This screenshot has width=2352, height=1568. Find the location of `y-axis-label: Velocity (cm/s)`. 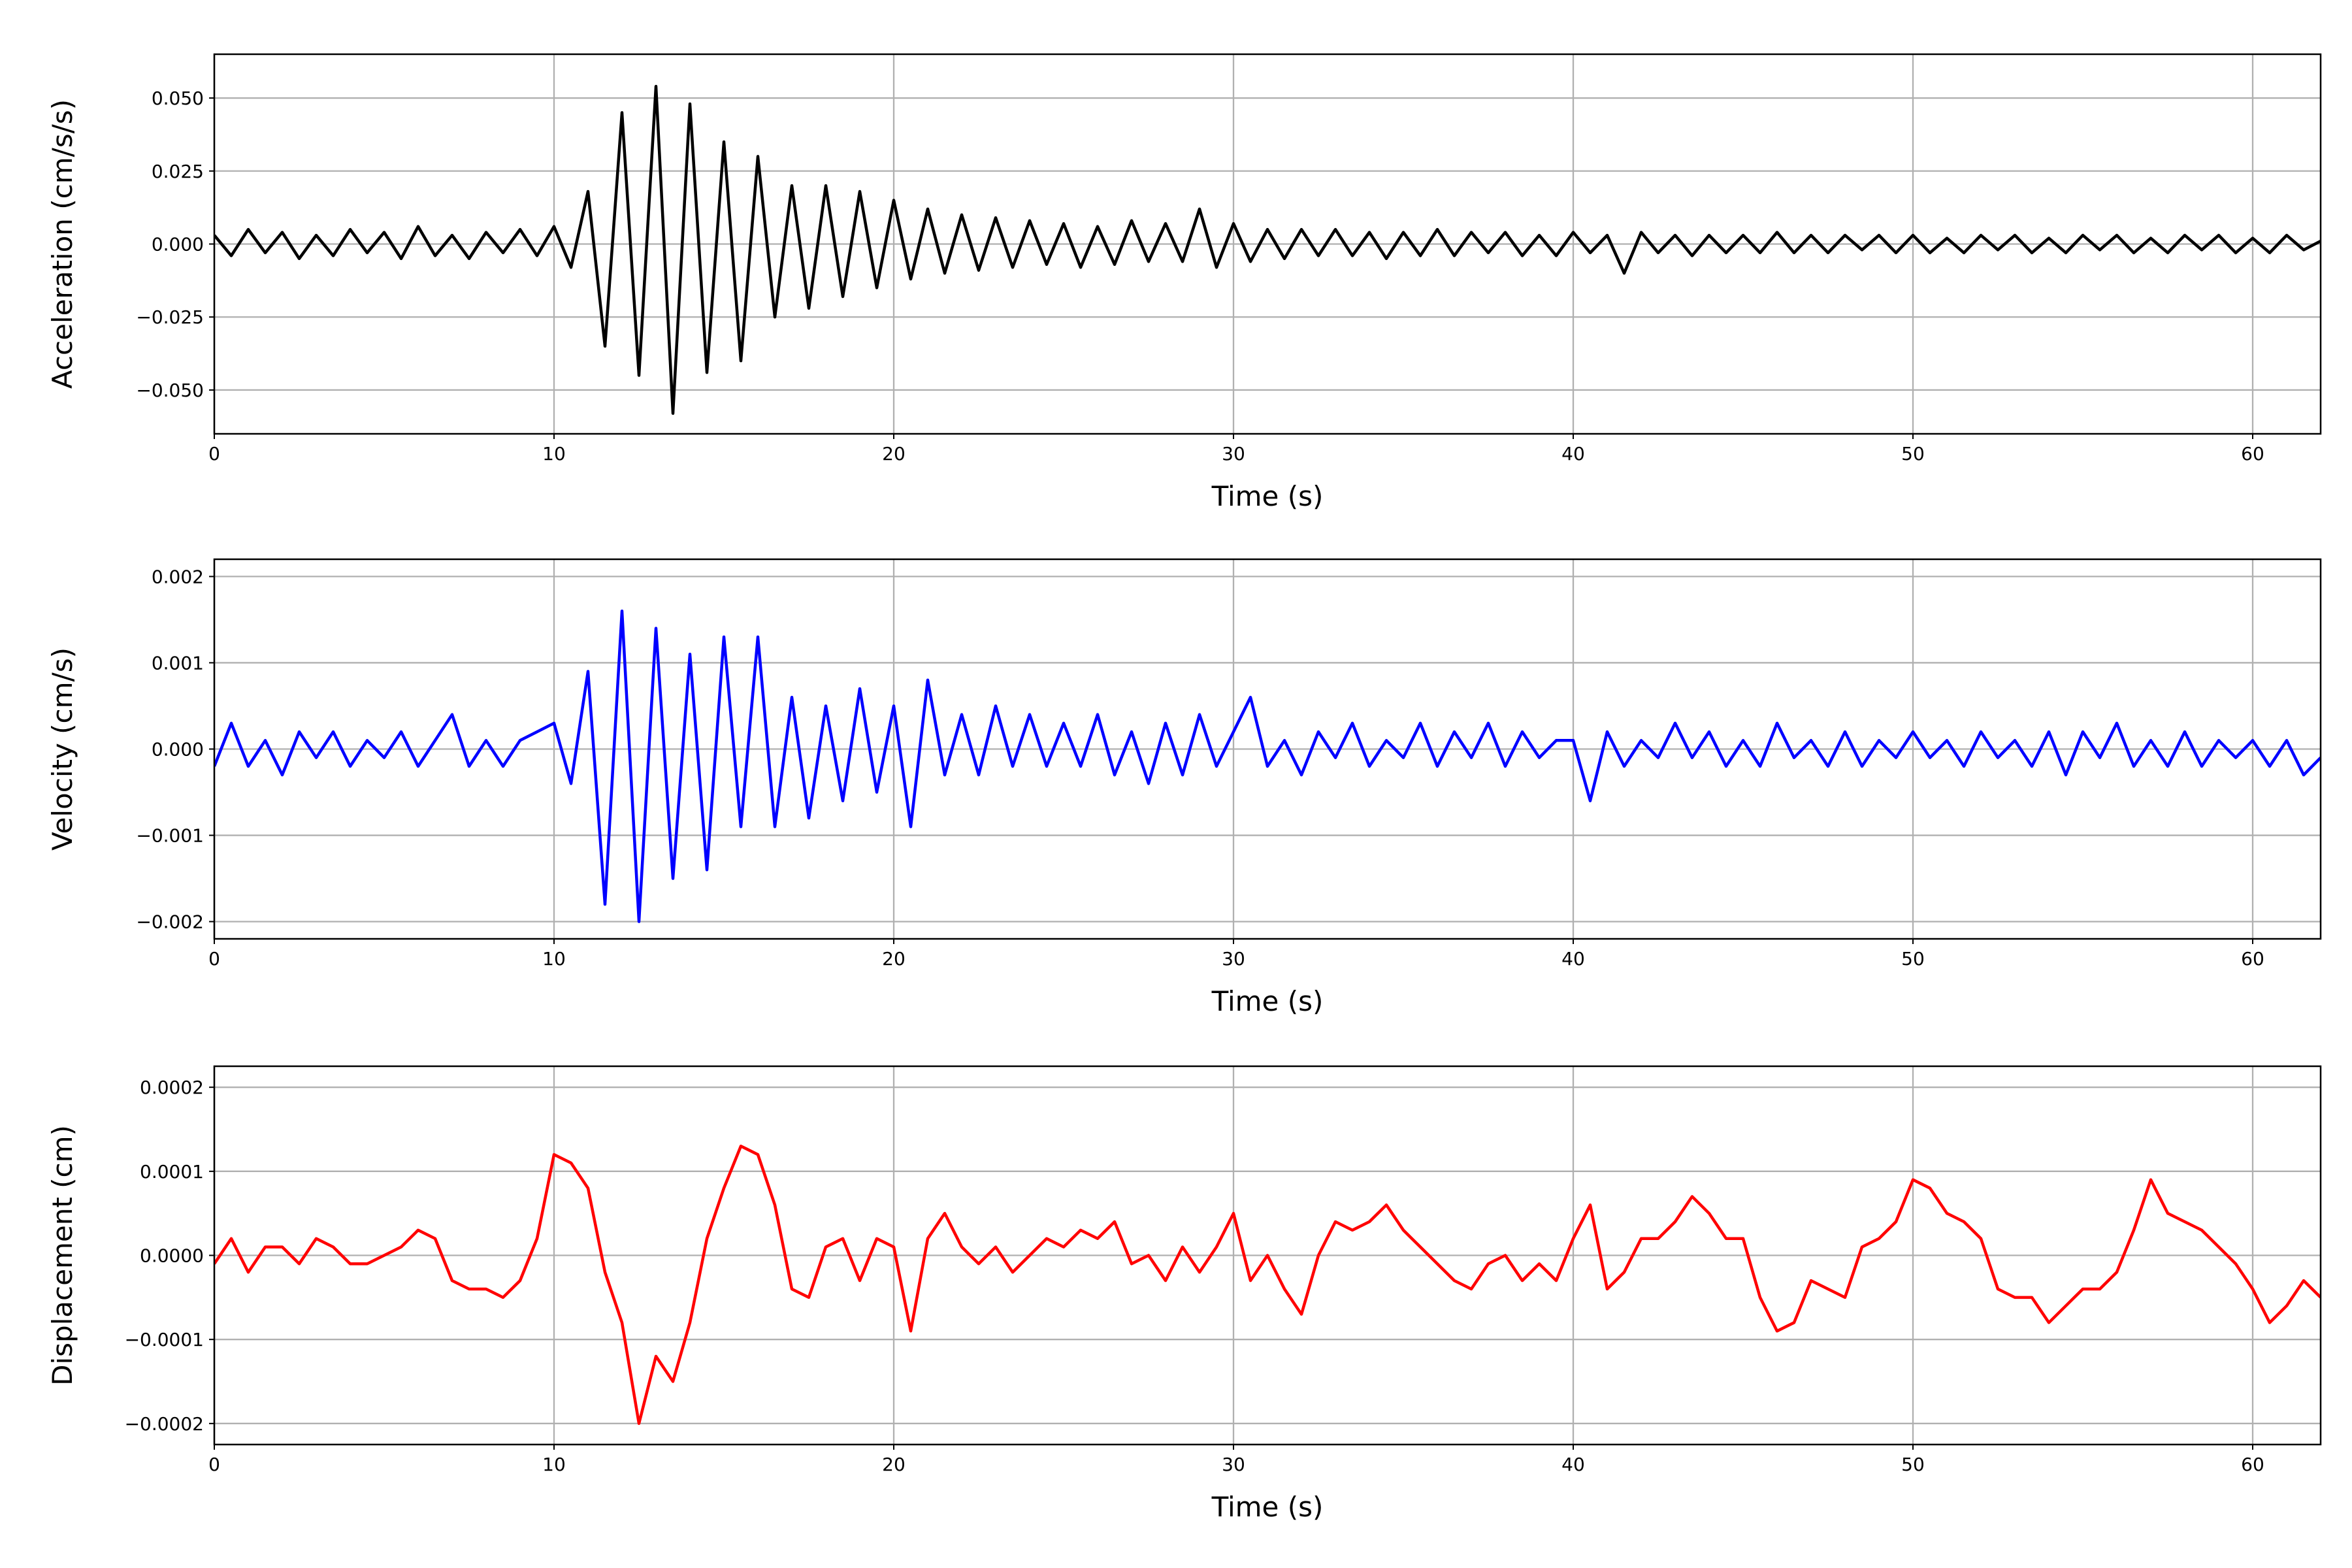

y-axis-label: Velocity (cm/s) is located at coordinates (62, 749).